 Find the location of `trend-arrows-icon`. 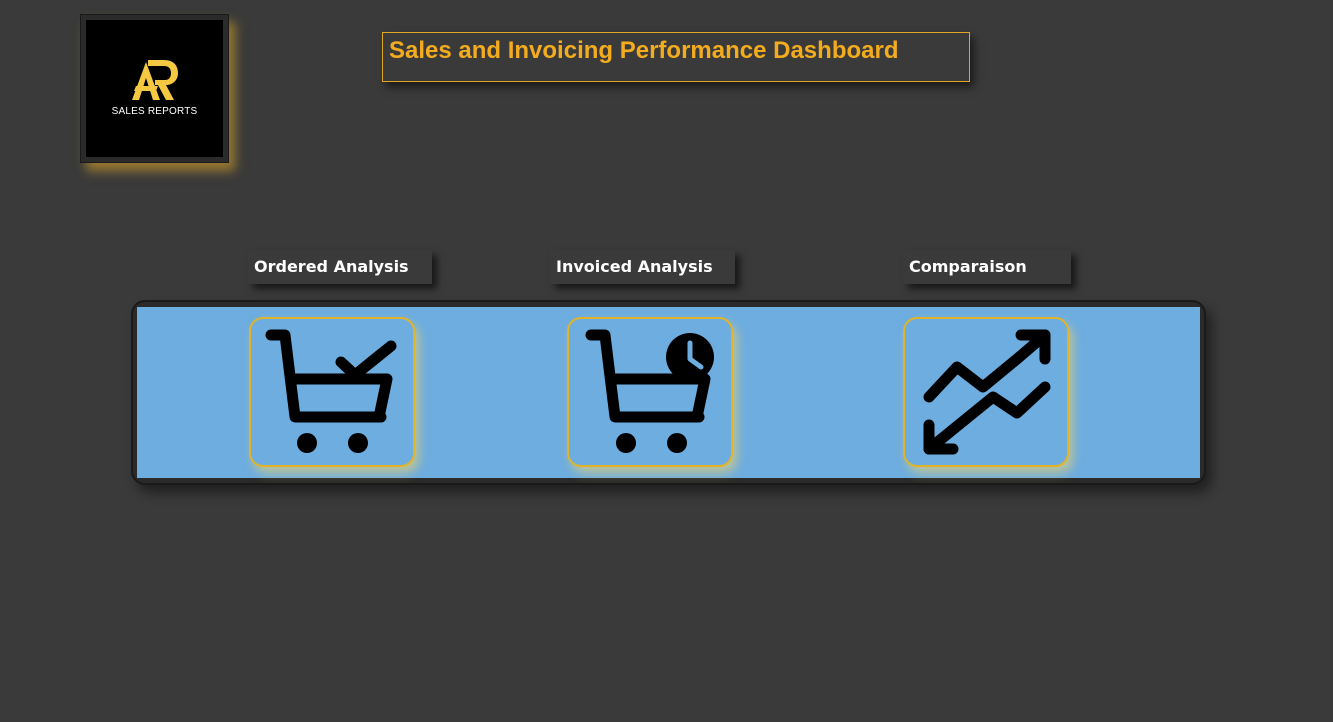

trend-arrows-icon is located at coordinates (987, 392).